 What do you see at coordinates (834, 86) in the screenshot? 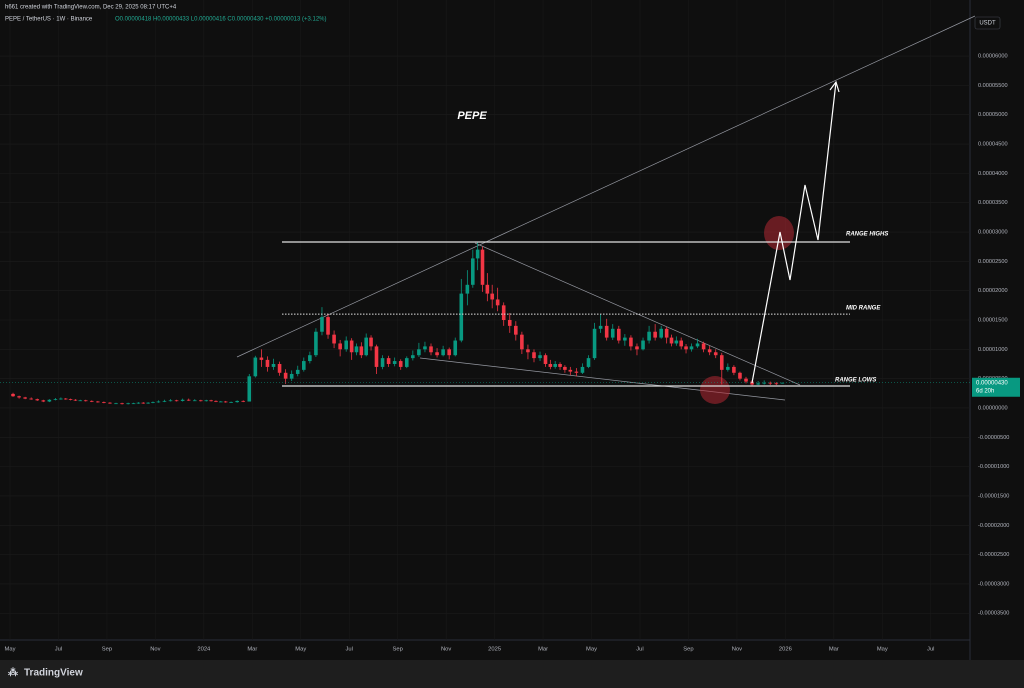
I see `arrow-head` at bounding box center [834, 86].